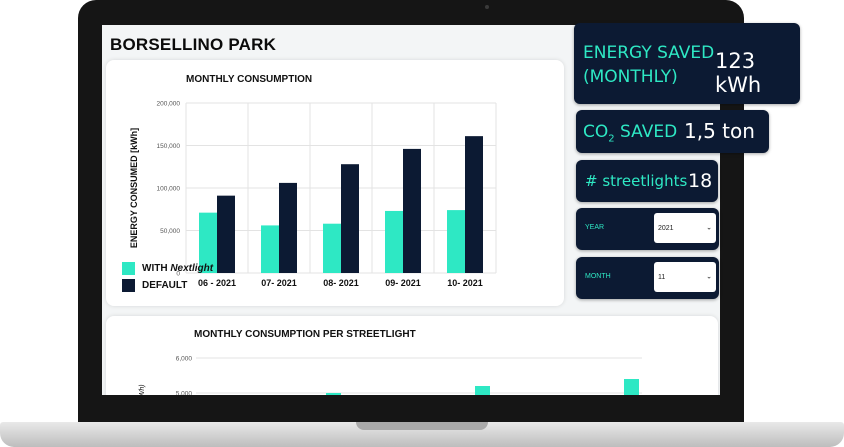  What do you see at coordinates (217, 283) in the screenshot?
I see `x-tick-label: 06 - 2021` at bounding box center [217, 283].